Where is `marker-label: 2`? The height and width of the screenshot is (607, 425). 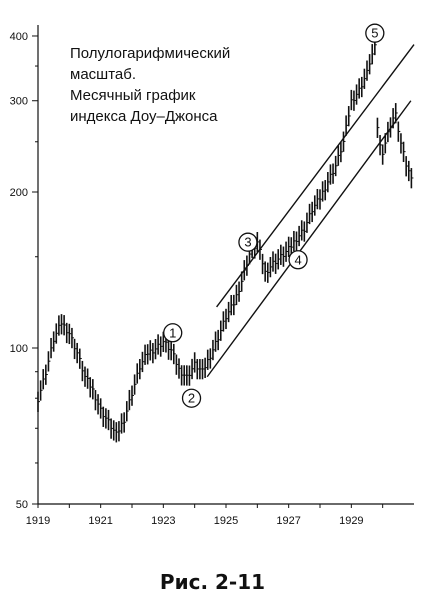 marker-label: 2 is located at coordinates (191, 398).